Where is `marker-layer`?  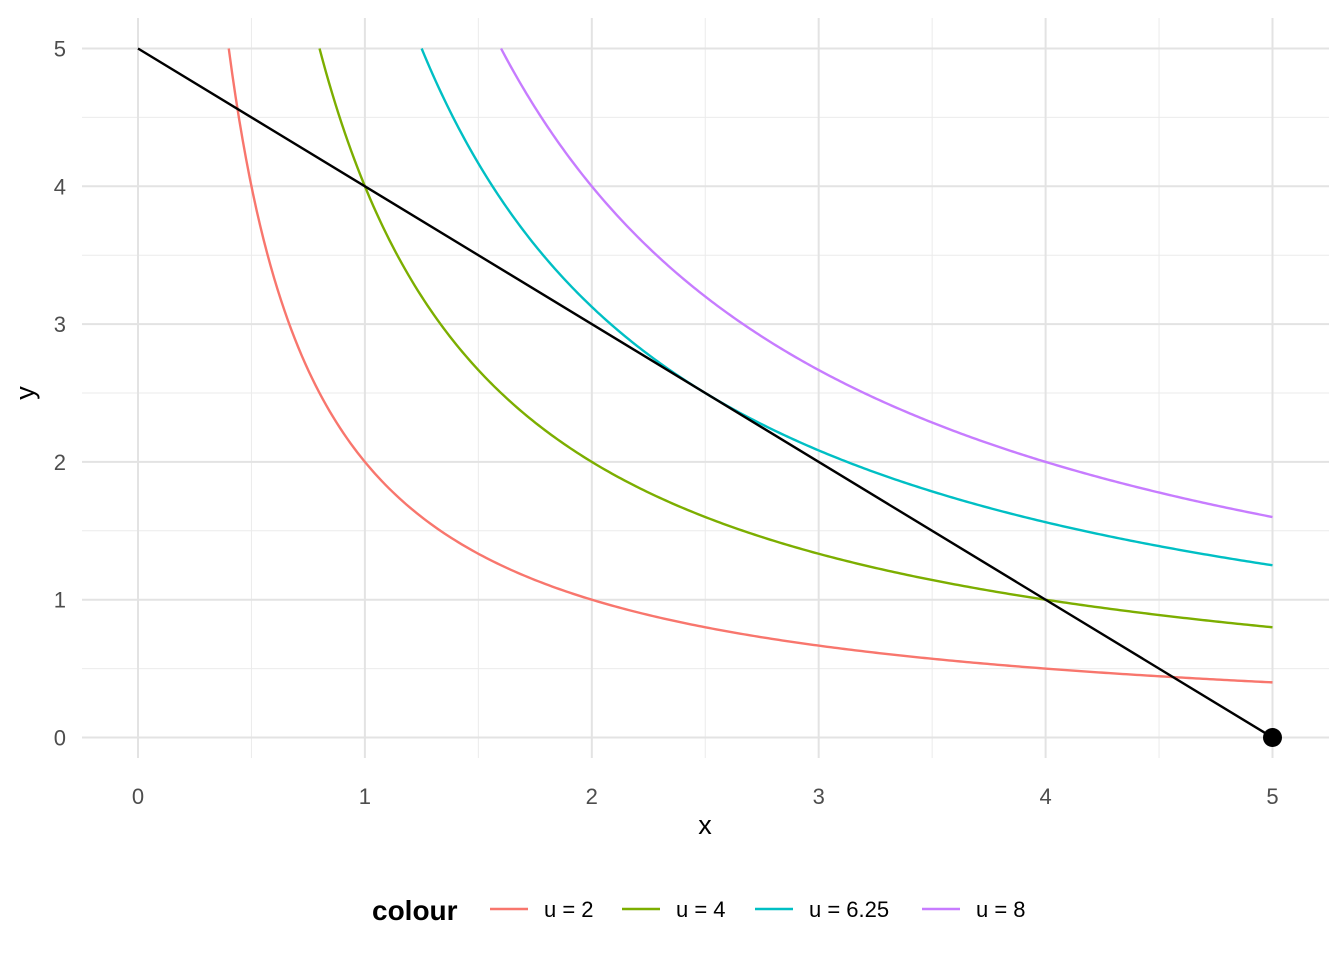 marker-layer is located at coordinates (1272, 737).